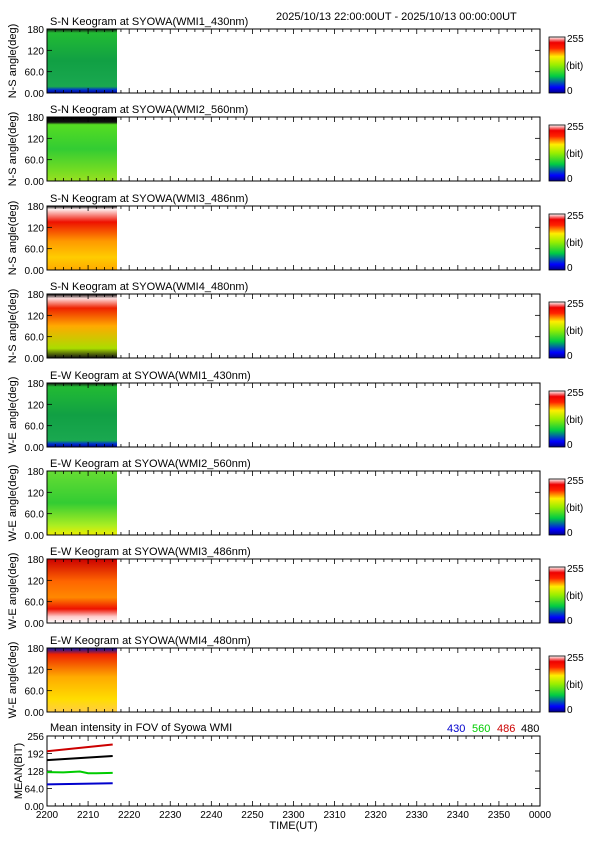 This screenshot has height=842, width=595. Describe the element at coordinates (150, 552) in the screenshot. I see `panel-title: E-W Keogram at SYOWA(WMI3_486nm)` at that location.